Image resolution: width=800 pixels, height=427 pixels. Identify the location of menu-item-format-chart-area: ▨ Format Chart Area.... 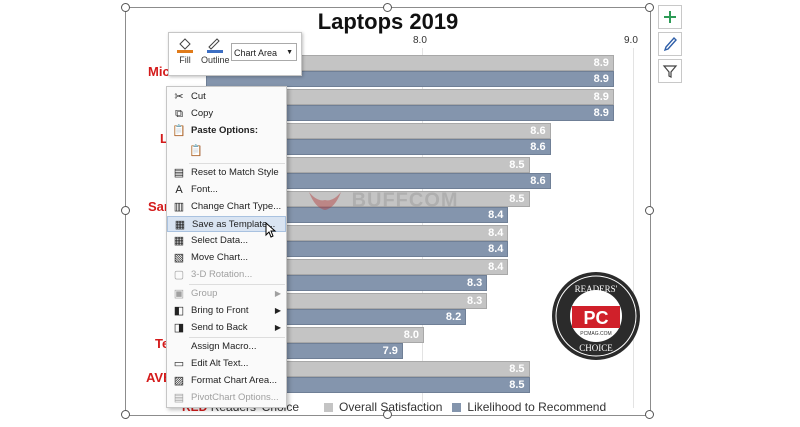
(225, 381).